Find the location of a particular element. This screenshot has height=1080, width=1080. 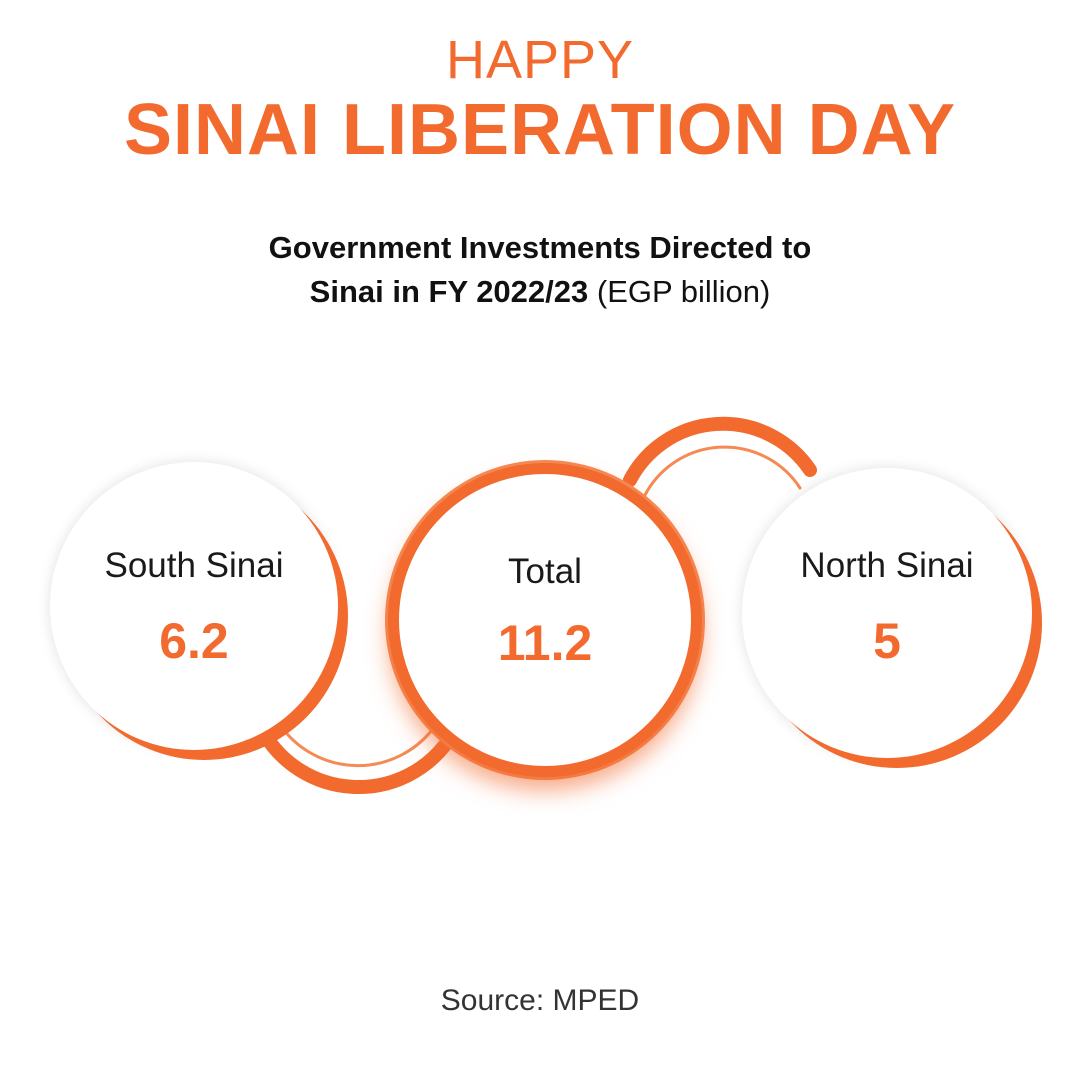

chart-title-unit: (EGP billion) is located at coordinates (683, 291).